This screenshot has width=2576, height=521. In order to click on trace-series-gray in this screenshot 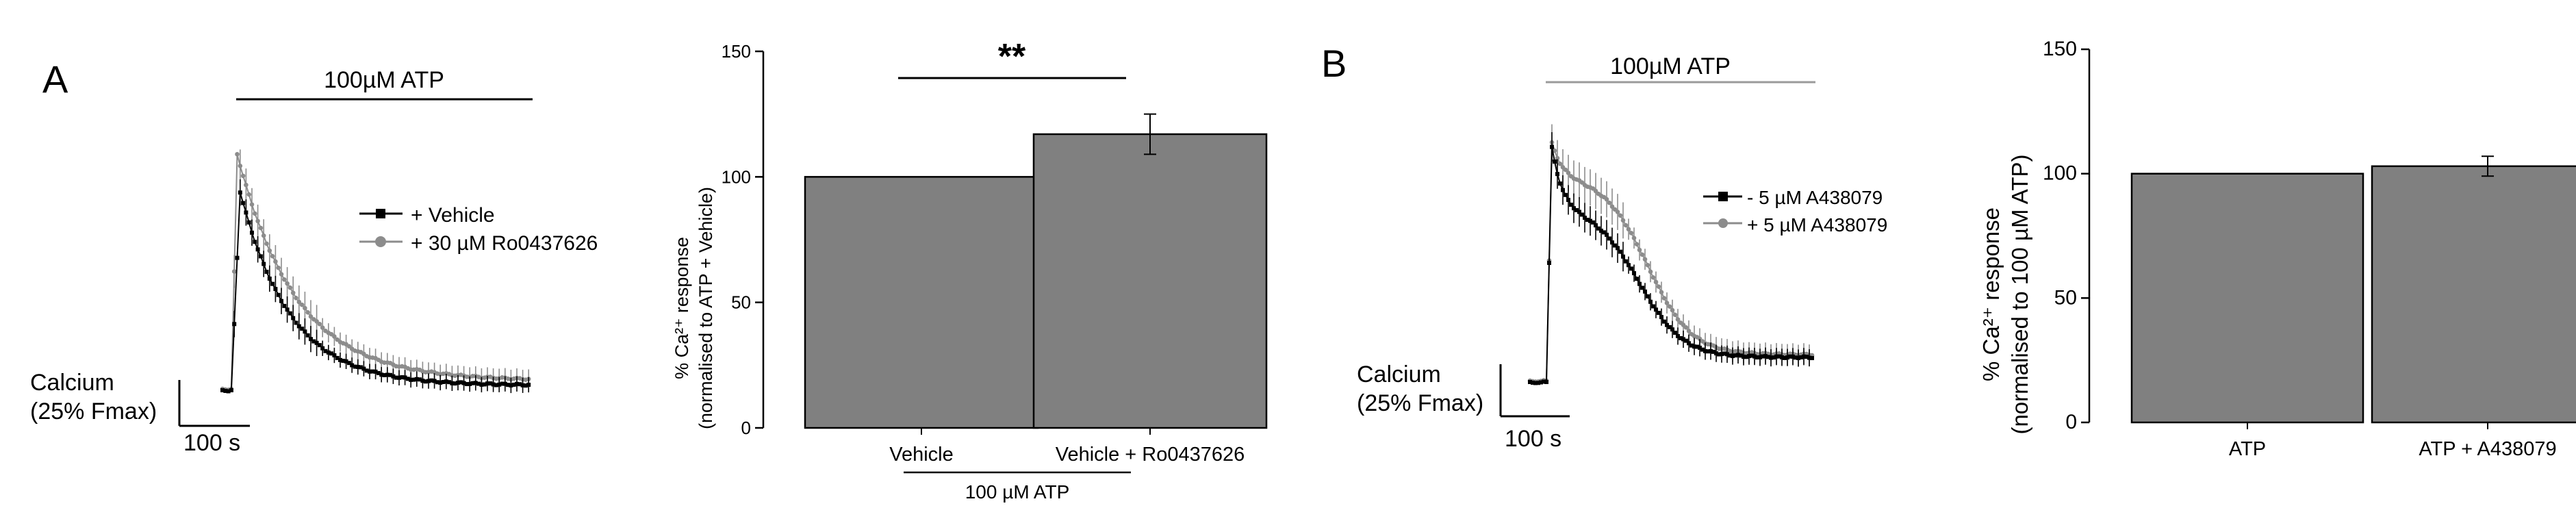, I will do `click(1671, 254)`.